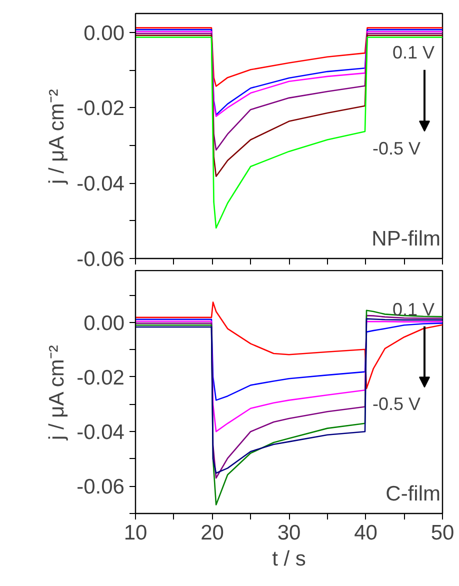 Image resolution: width=459 pixels, height=586 pixels. I want to click on x-tick-label: 10, so click(136, 533).